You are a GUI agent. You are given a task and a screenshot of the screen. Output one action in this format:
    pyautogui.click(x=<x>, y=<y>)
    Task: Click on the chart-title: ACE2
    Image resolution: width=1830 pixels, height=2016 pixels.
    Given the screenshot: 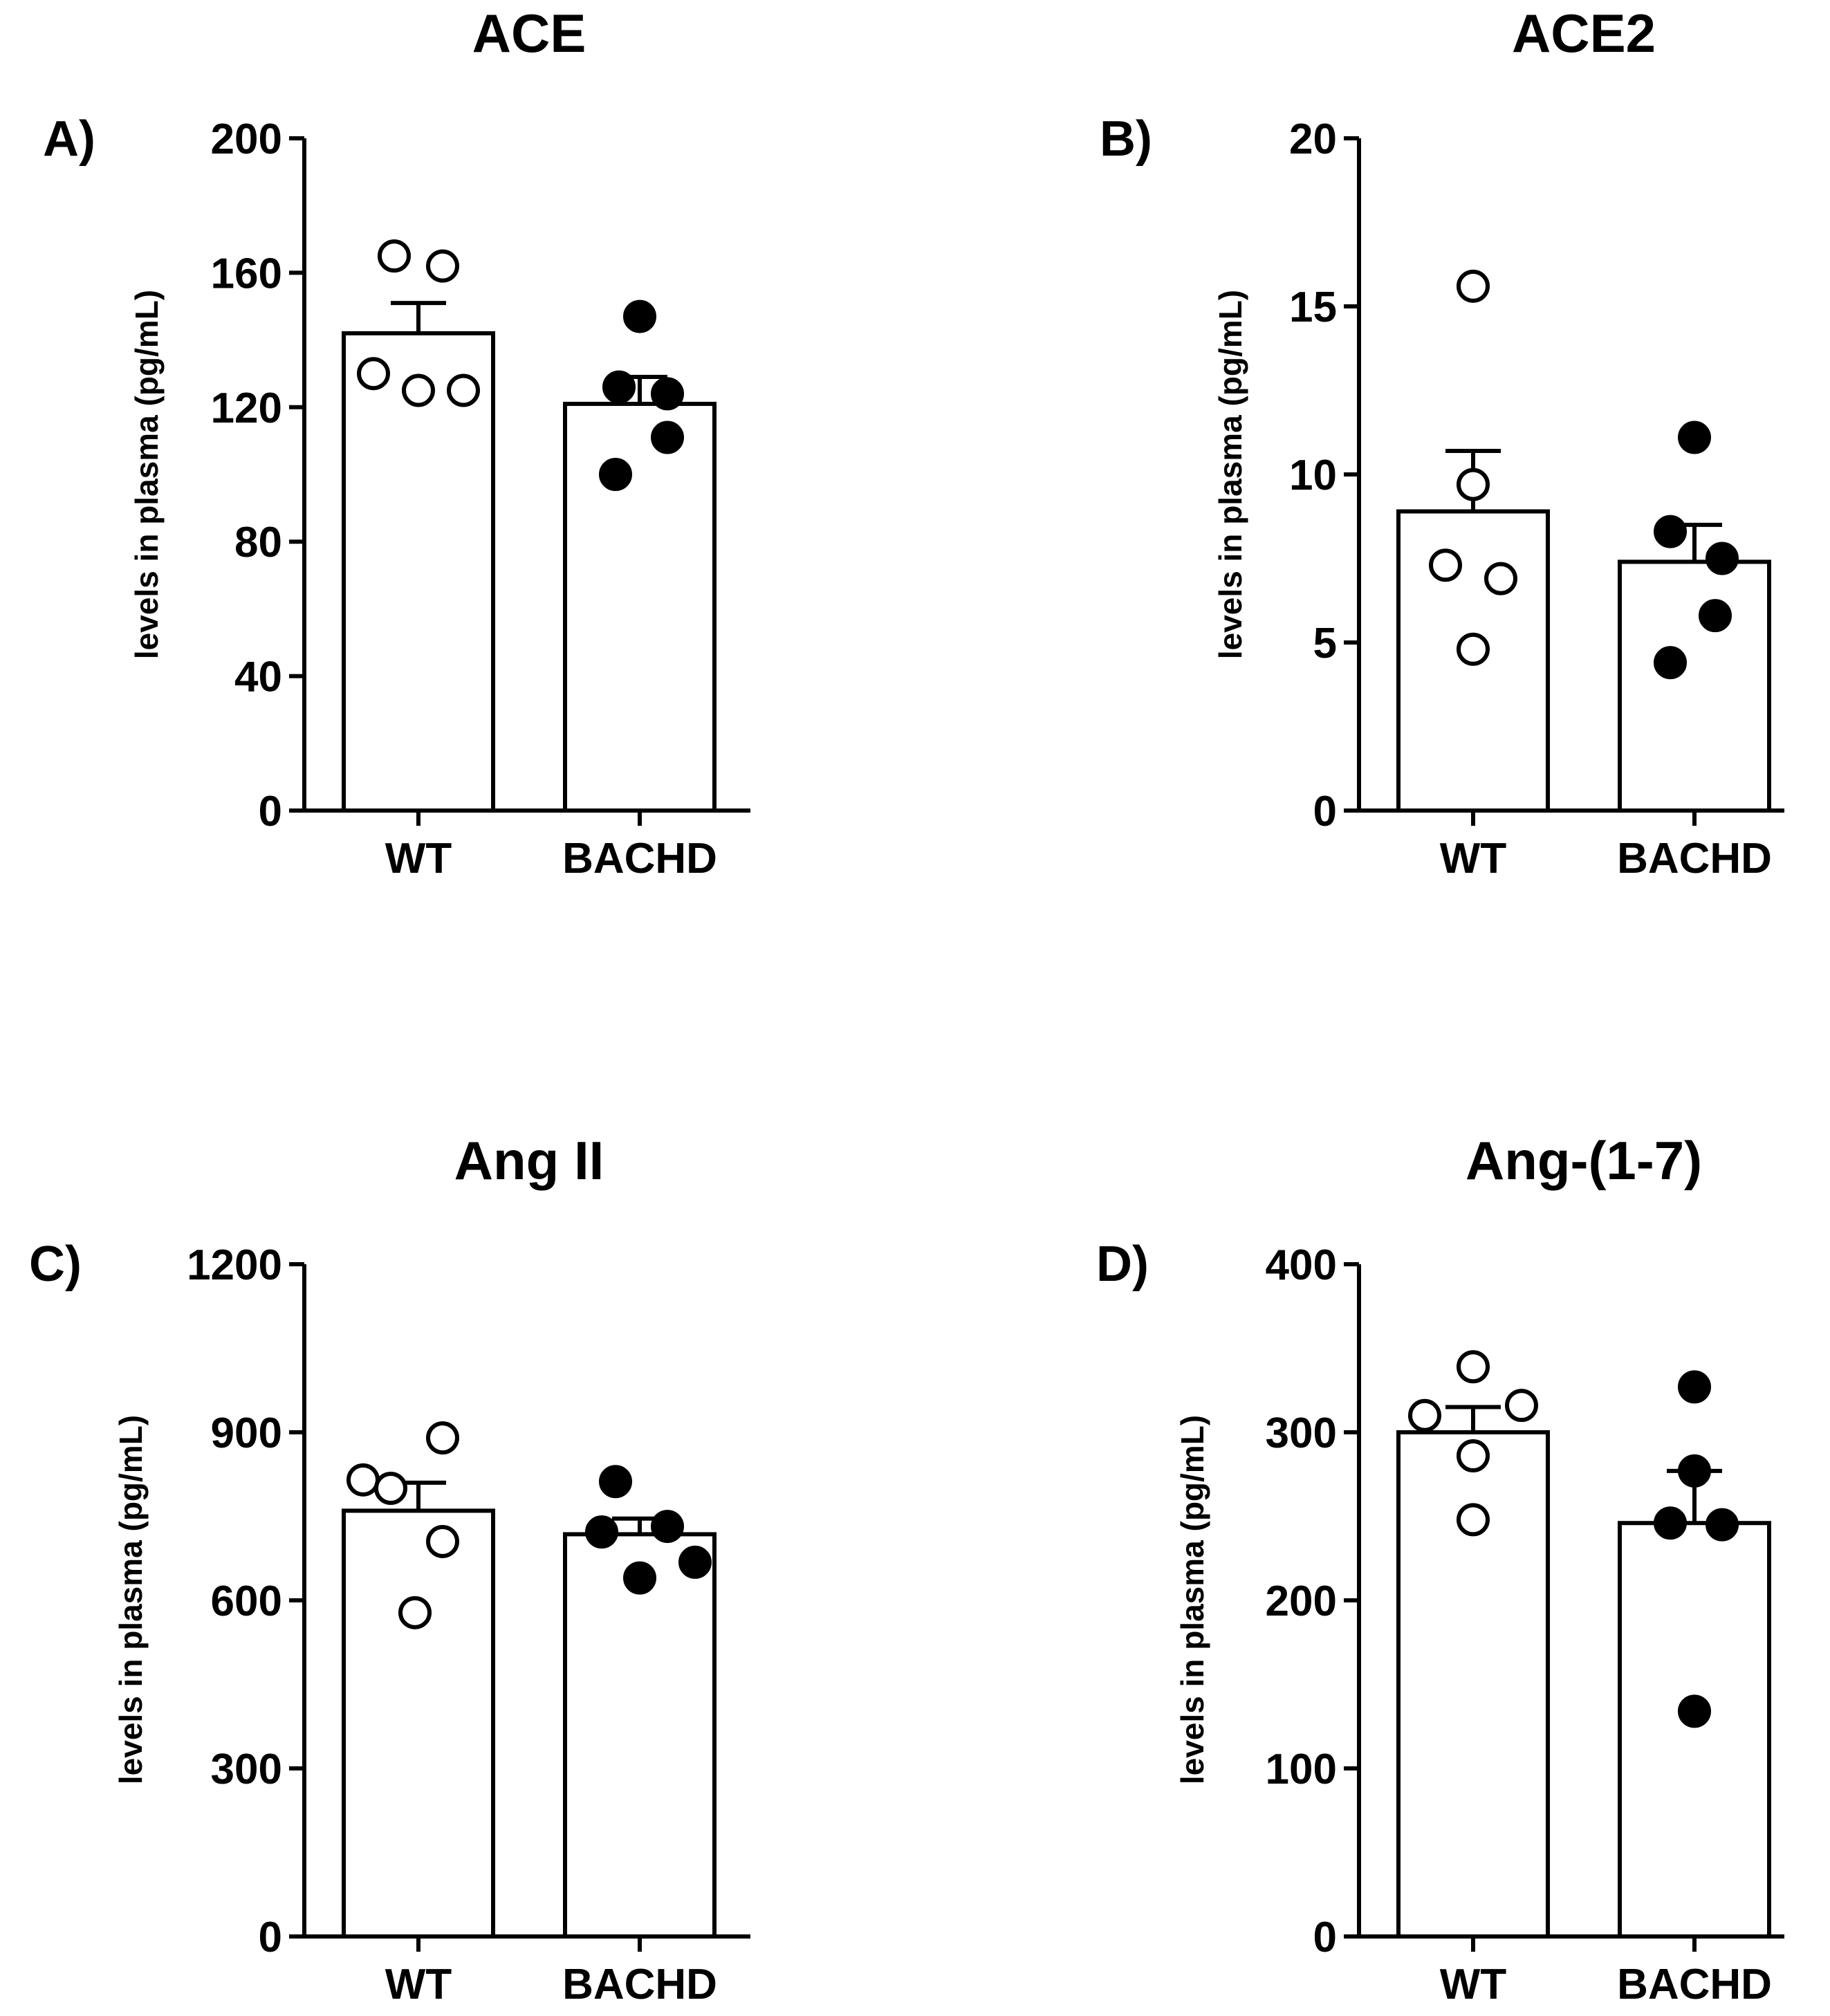 What is the action you would take?
    pyautogui.click(x=1584, y=33)
    